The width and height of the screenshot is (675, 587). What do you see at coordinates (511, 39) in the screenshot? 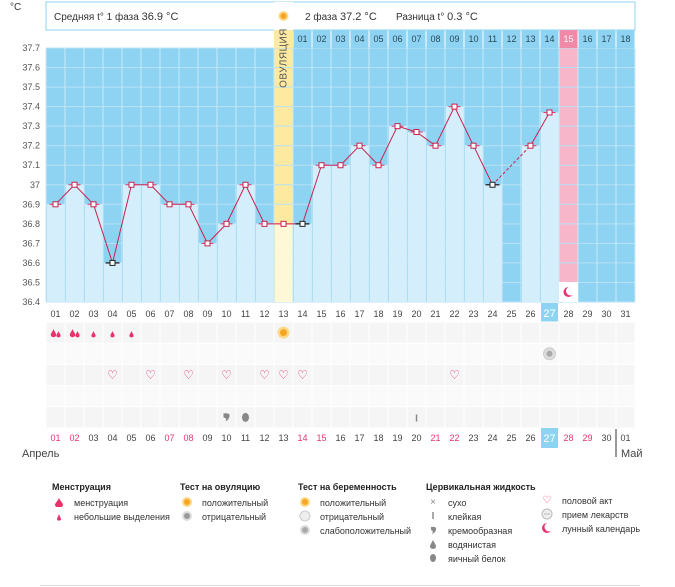
I see `cycle-day-label: 12` at bounding box center [511, 39].